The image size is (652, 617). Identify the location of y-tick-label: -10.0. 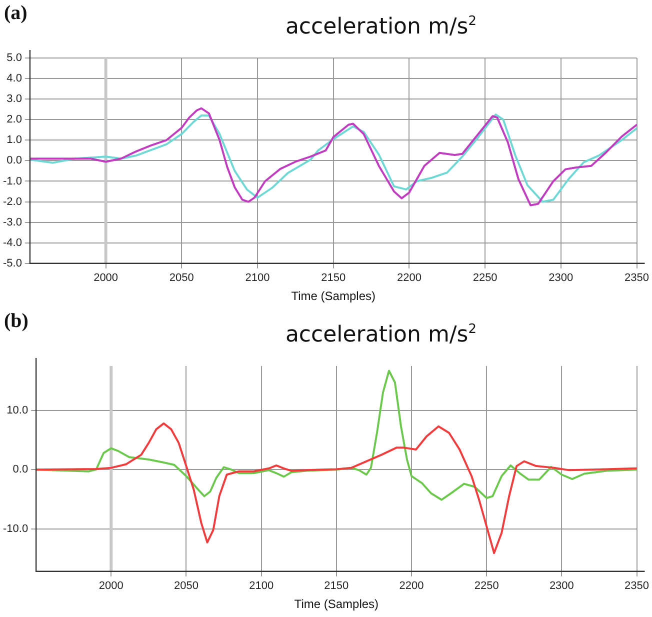
(15, 528).